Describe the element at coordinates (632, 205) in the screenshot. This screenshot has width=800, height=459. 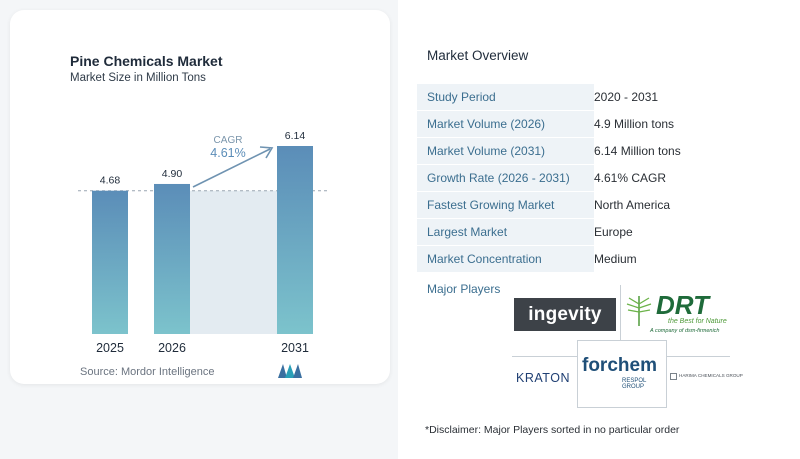
I see `overview-row-value: North America` at that location.